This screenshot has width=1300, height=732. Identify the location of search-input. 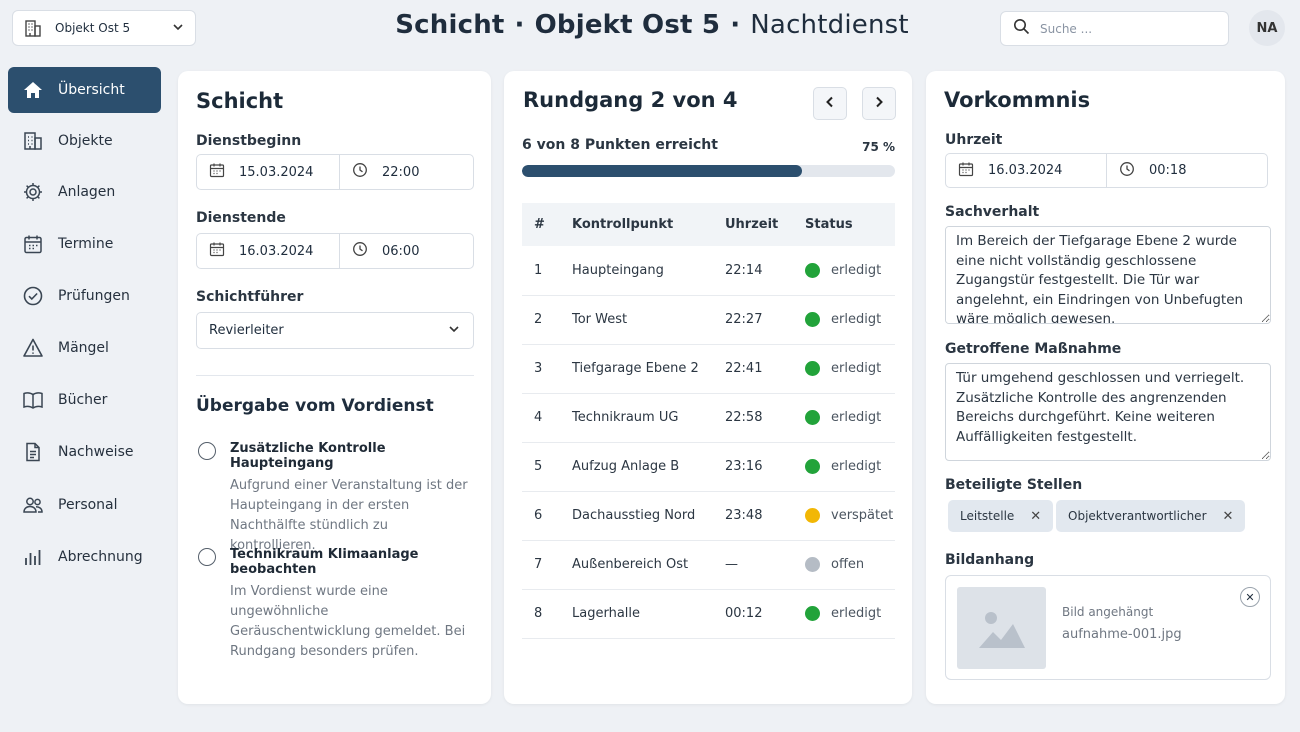
(1120, 28).